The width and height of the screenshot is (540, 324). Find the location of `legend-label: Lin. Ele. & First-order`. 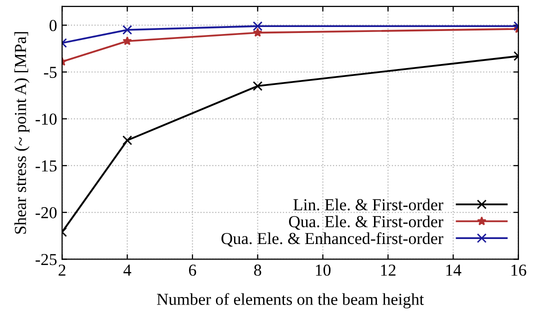

legend-label: Lin. Ele. & First-order is located at coordinates (368, 204).